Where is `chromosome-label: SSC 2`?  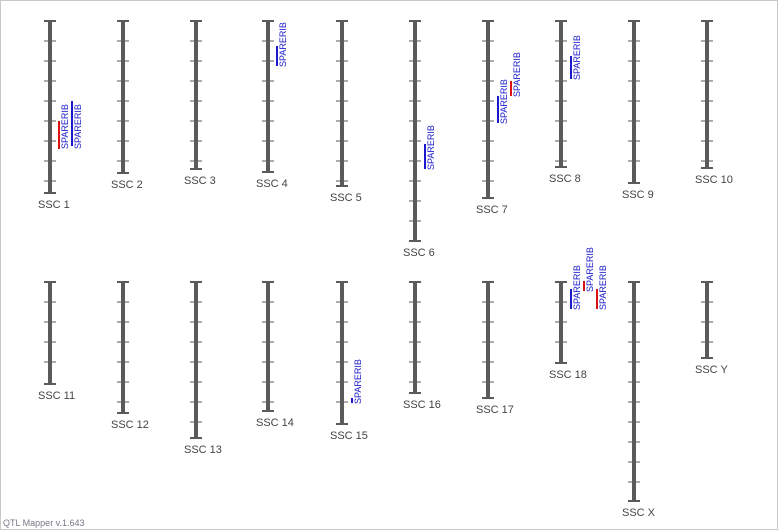 chromosome-label: SSC 2 is located at coordinates (127, 185).